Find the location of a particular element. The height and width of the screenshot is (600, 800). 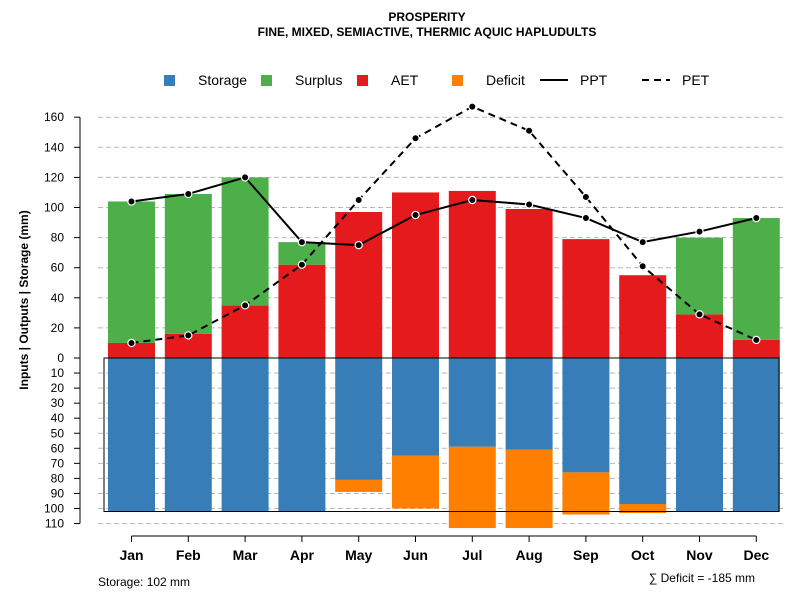

x-tick-label: Sep is located at coordinates (586, 555).